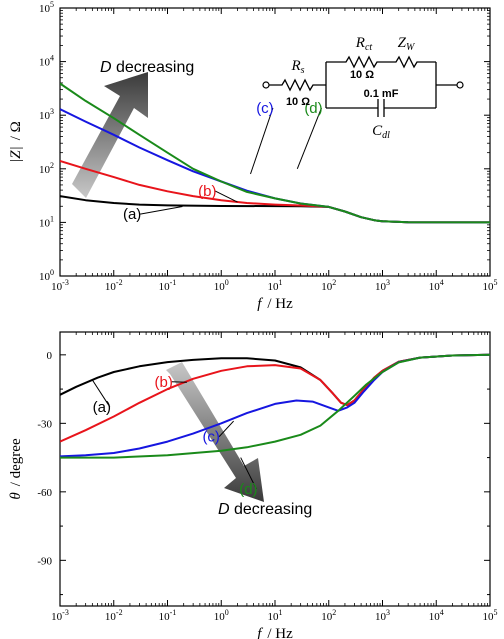  I want to click on label-rs: Rs, so click(297, 67).